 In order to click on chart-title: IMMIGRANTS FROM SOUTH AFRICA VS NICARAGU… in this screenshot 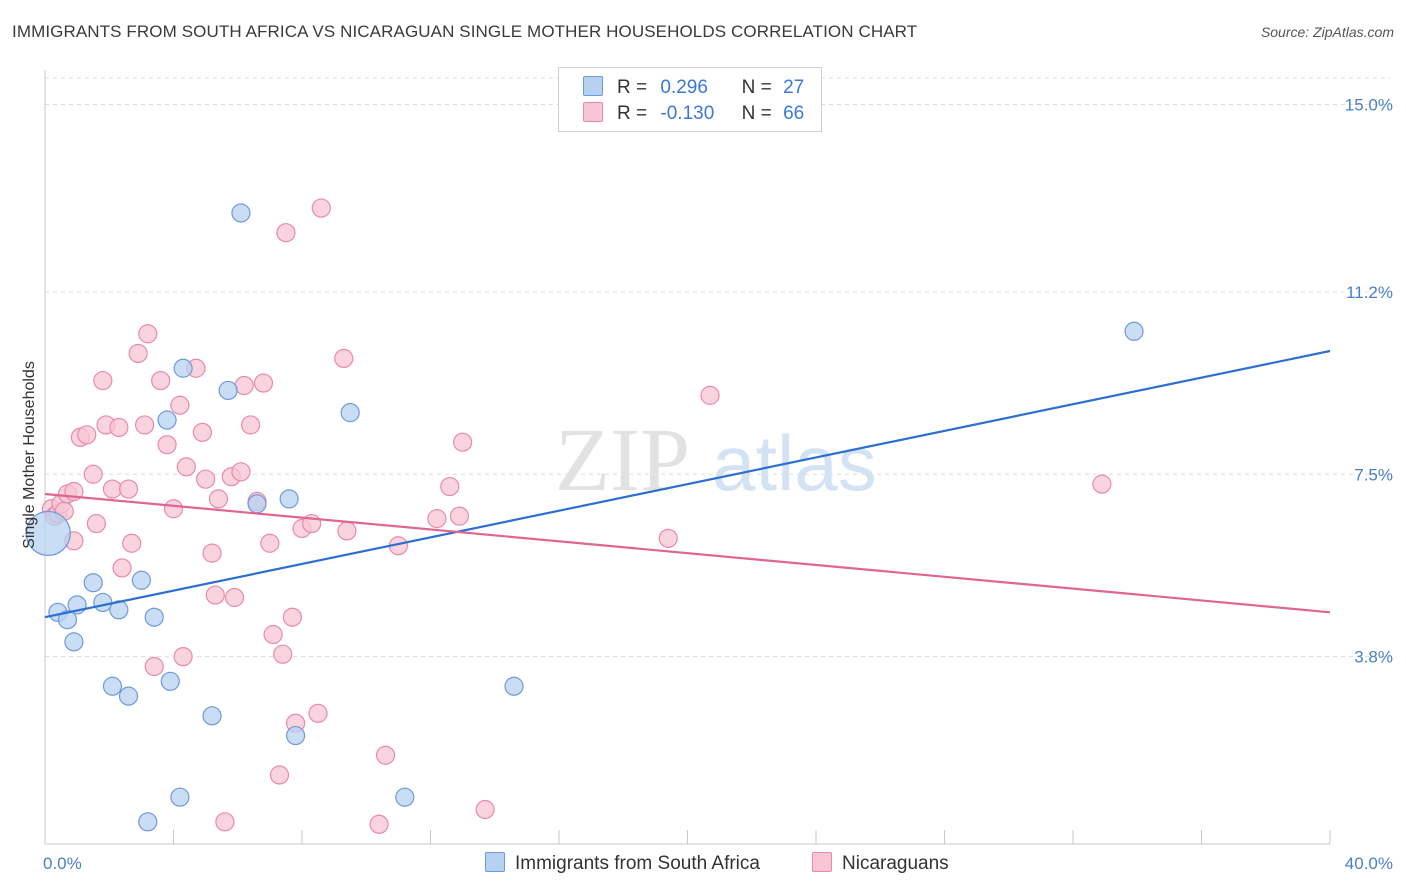, I will do `click(465, 31)`.